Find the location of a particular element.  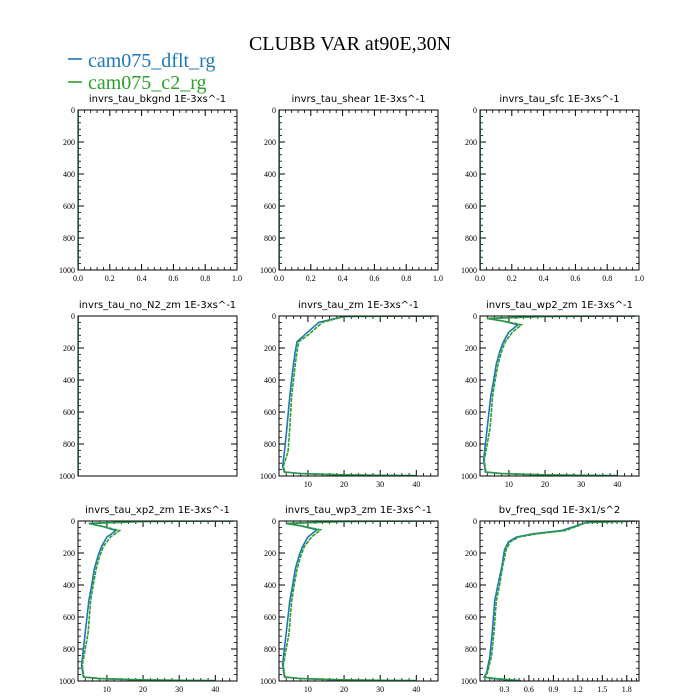

panel-title-1: invrs_tau_shear 1E-3xs^-1 is located at coordinates (359, 99).